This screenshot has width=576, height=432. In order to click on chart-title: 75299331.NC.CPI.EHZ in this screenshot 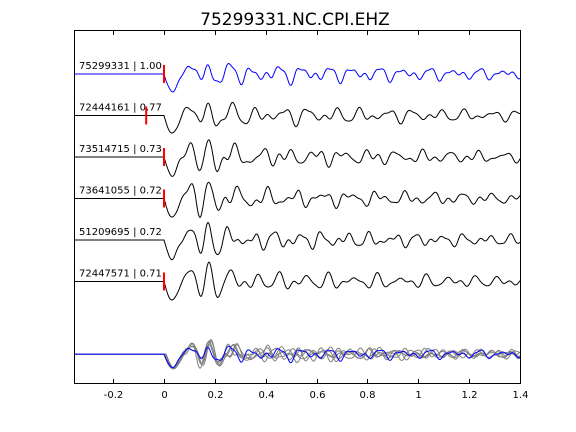, I will do `click(295, 20)`.